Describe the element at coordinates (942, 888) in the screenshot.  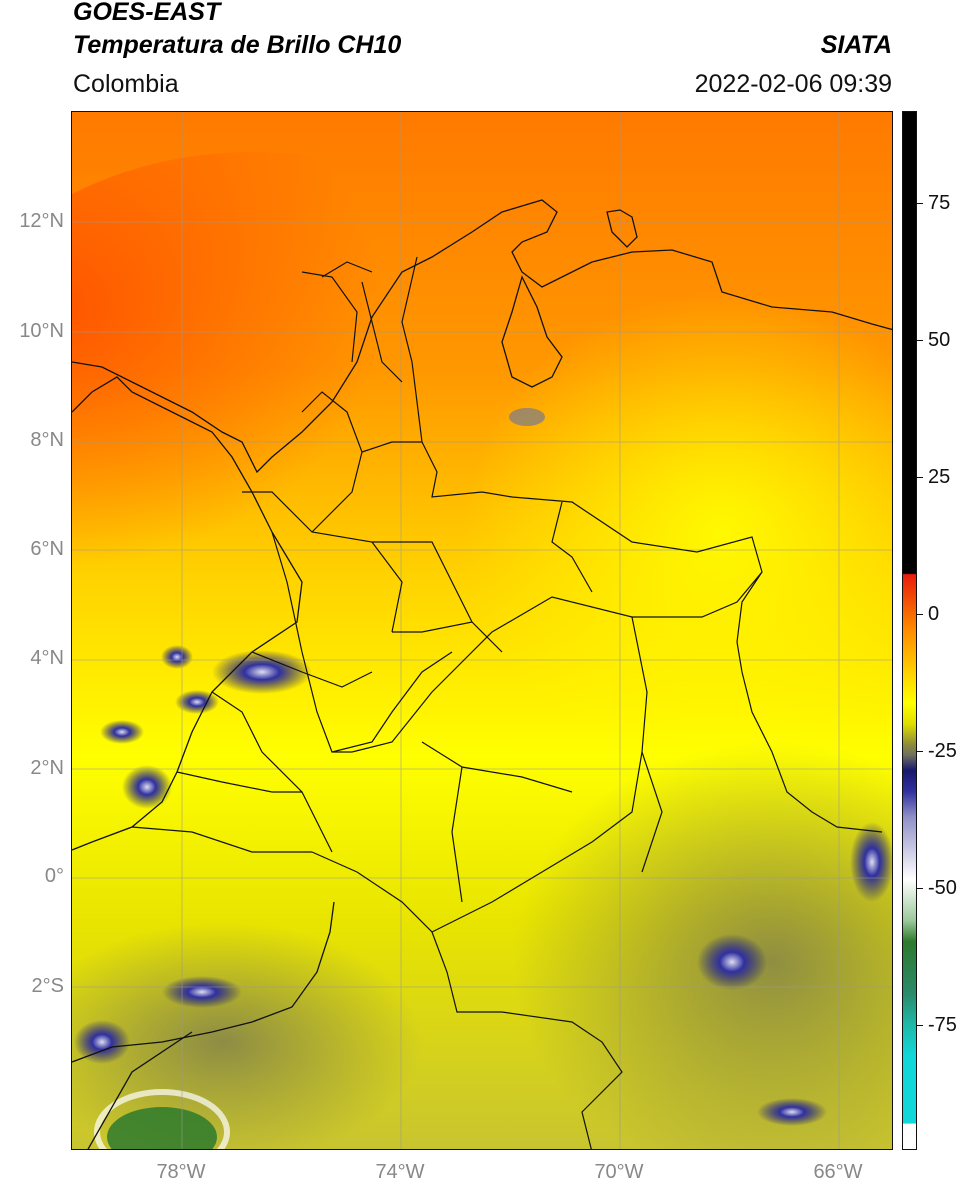
I see `colorbar-label: -50` at that location.